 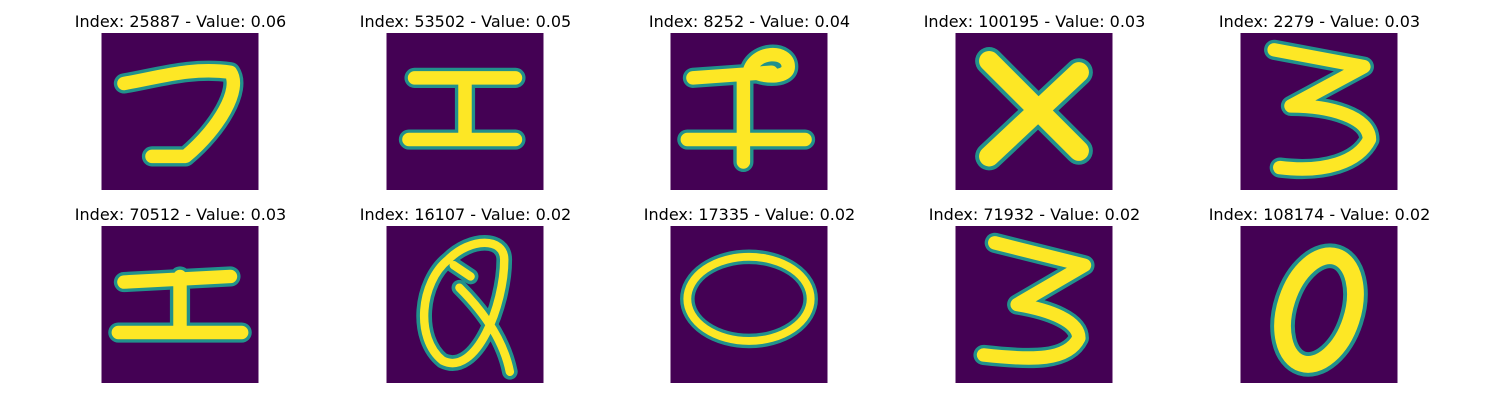 I want to click on panel-3: Index: 8252 - Value: 0.04, so click(x=749, y=107).